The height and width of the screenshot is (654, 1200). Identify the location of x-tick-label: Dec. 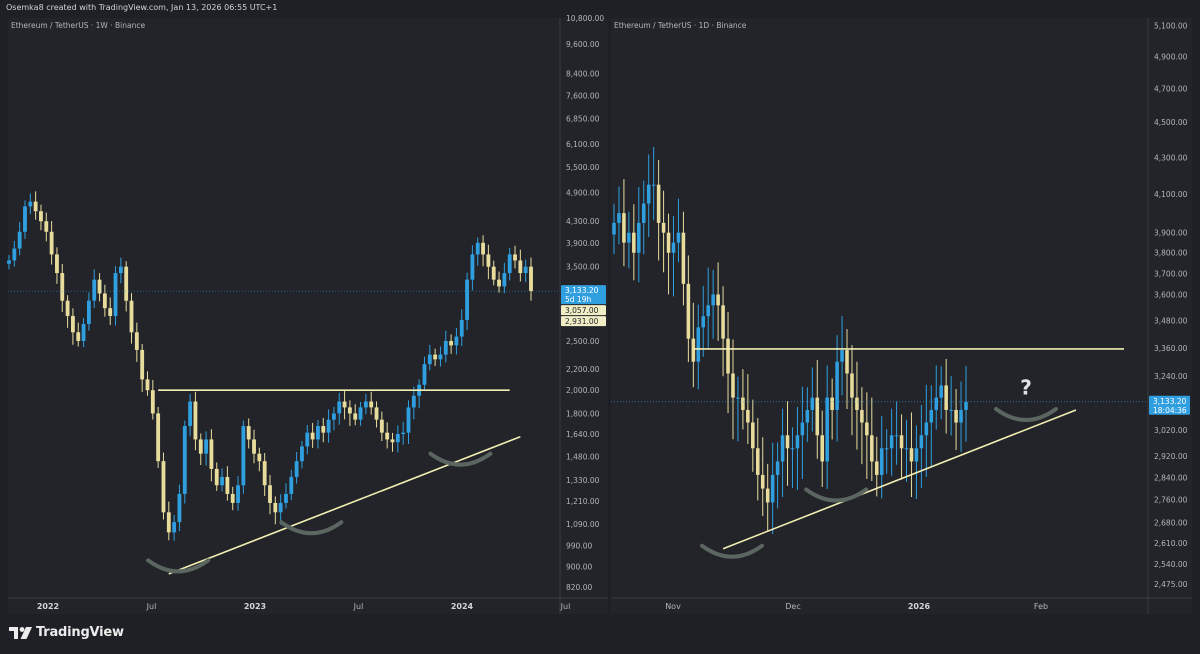
(792, 606).